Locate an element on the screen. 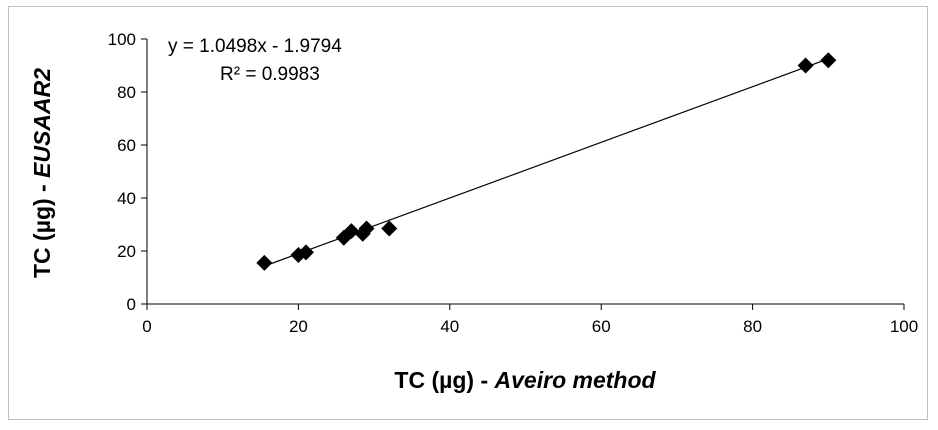 This screenshot has width=938, height=430. y-tick-label: 0 is located at coordinates (131, 304).